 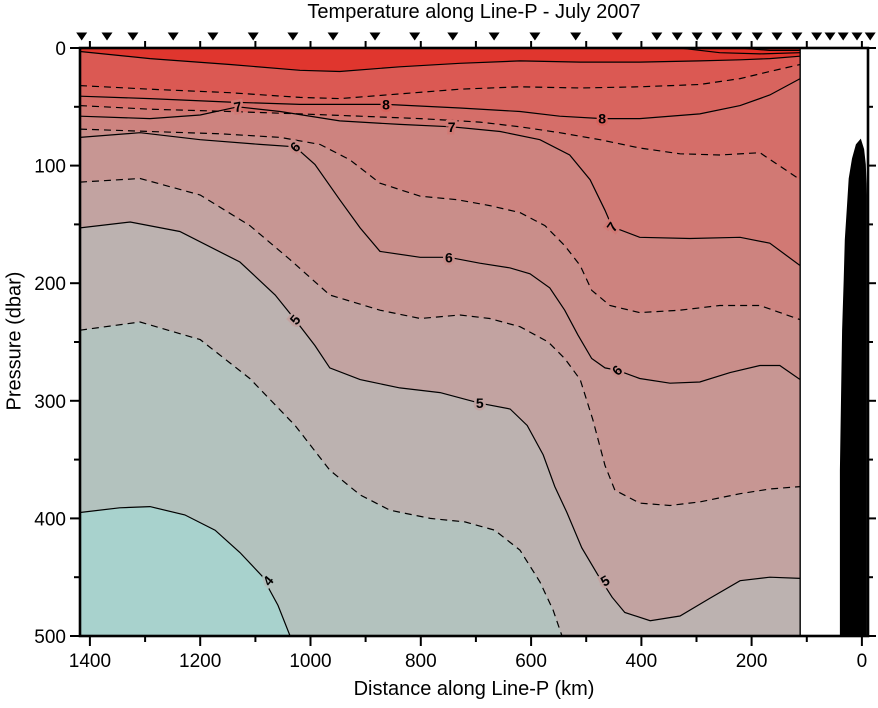 What do you see at coordinates (421, 661) in the screenshot?
I see `x-tick-label: 800` at bounding box center [421, 661].